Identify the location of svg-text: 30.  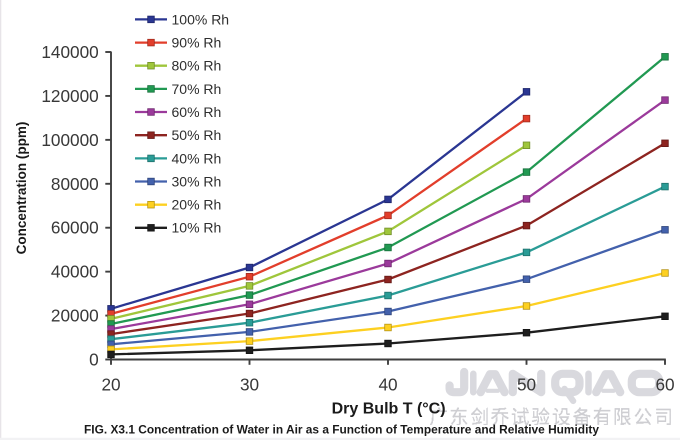
(249, 385).